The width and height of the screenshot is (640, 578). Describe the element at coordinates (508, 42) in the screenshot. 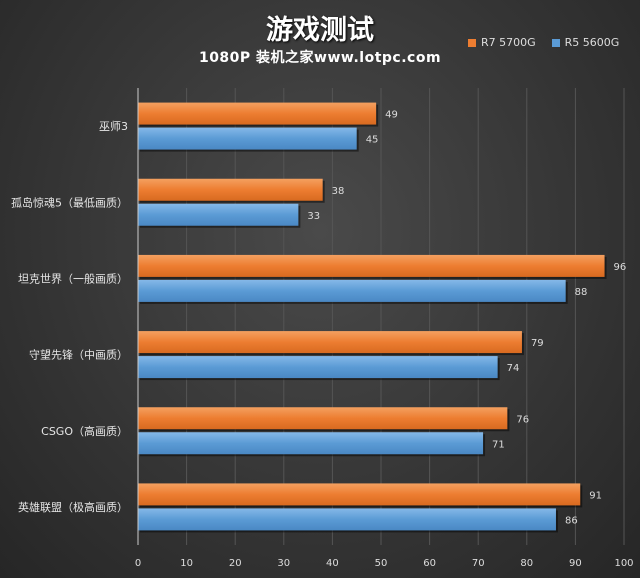

I see `legend-label: R7 5700G` at that location.